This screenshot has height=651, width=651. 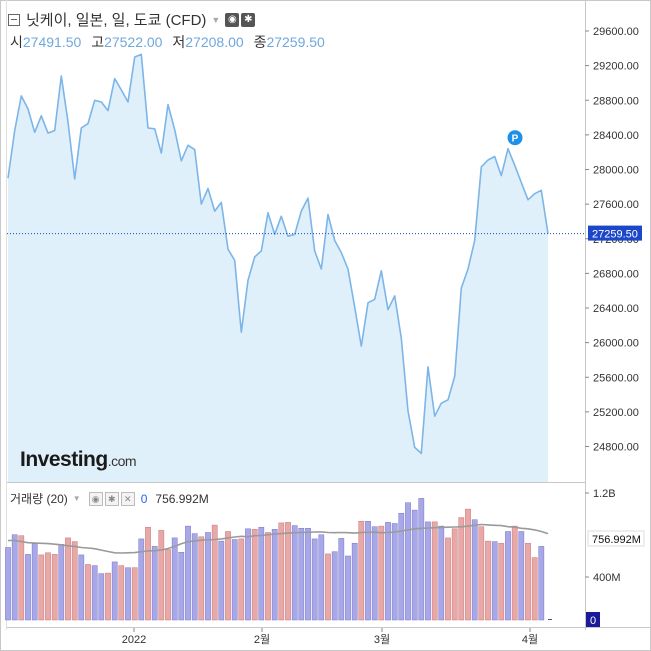 I want to click on price-tick-label: 26000.00, so click(x=616, y=344).